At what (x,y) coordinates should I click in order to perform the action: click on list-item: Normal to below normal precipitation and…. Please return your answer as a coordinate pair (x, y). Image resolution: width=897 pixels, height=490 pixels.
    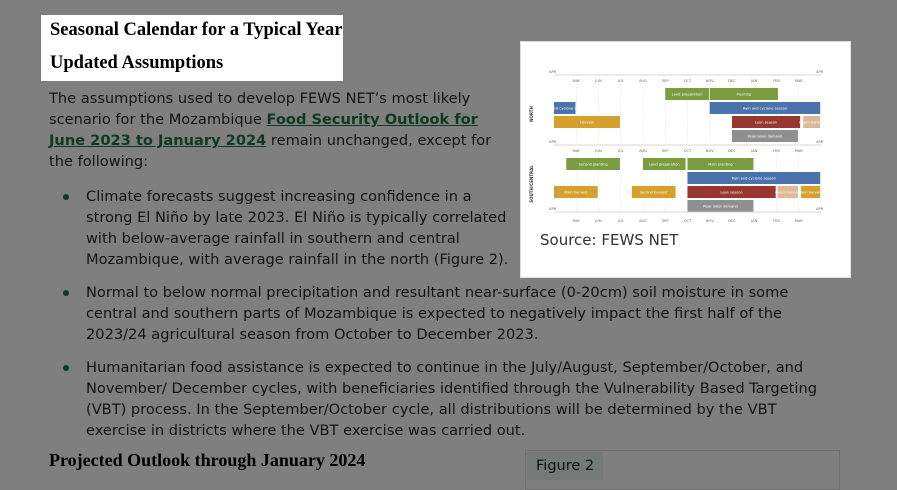
    Looking at the image, I should click on (444, 313).